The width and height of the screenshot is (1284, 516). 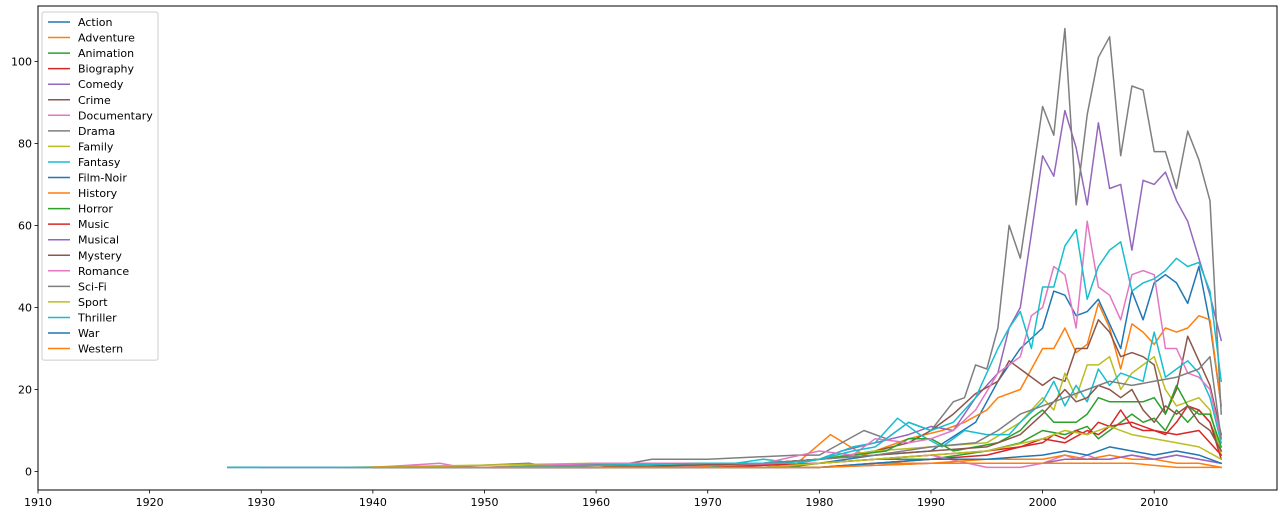 What do you see at coordinates (25, 143) in the screenshot?
I see `y-tick-label: 80` at bounding box center [25, 143].